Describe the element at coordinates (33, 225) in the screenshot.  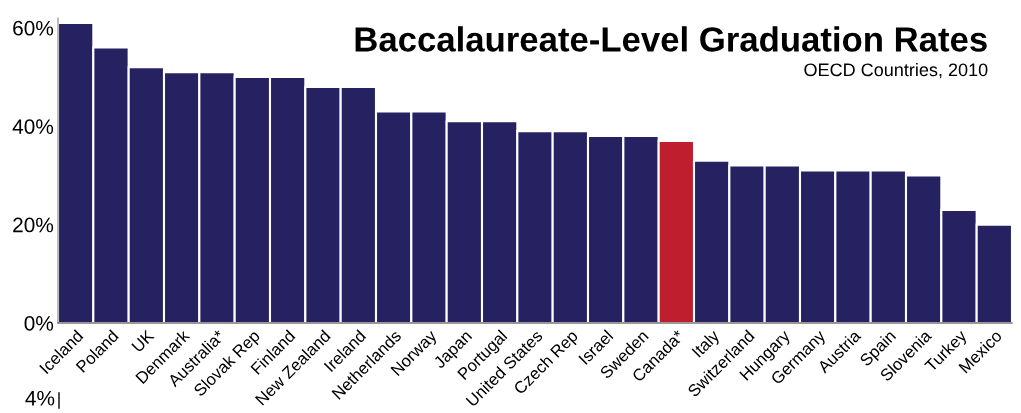
I see `y-tick-label: 20%` at that location.